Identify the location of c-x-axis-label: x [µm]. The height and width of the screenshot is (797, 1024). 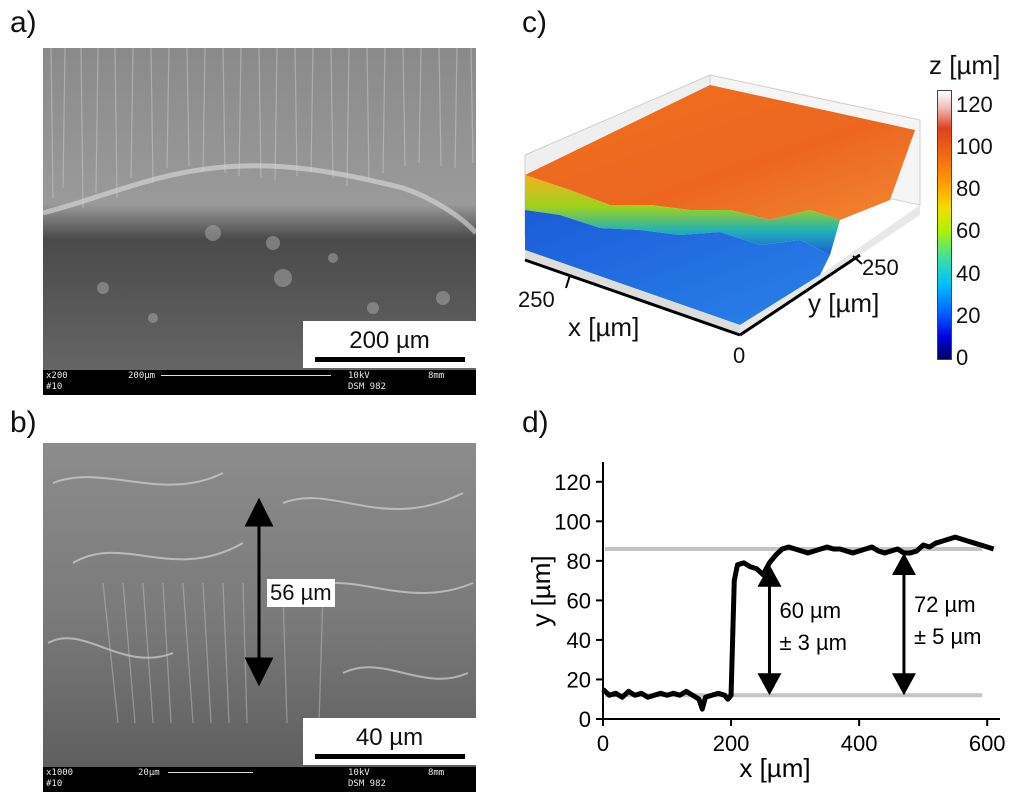
(604, 327).